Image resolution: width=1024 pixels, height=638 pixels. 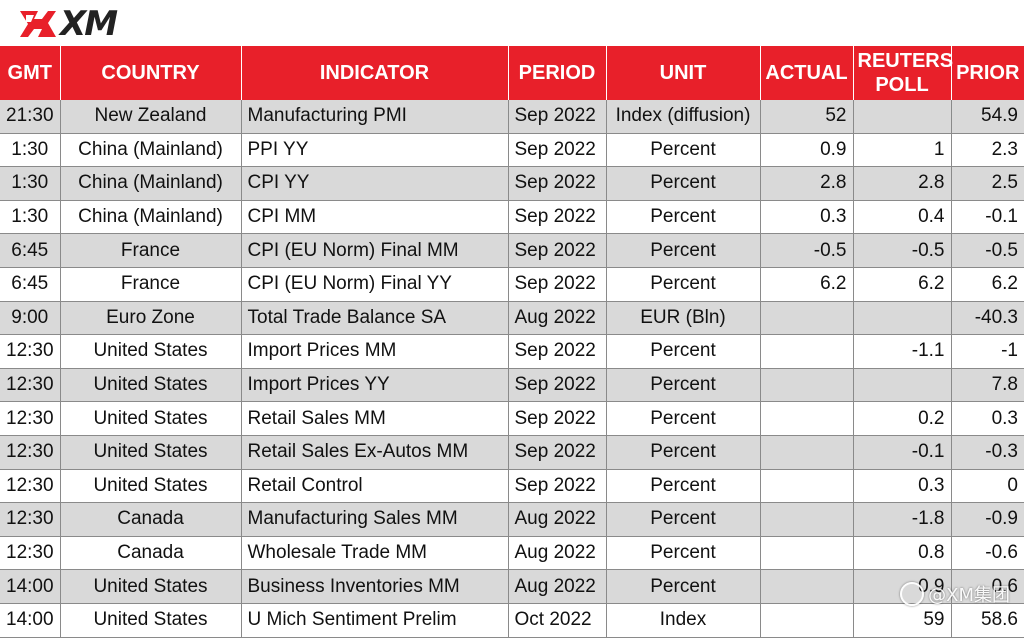 What do you see at coordinates (987, 620) in the screenshot?
I see `cell-prior: 58.6` at bounding box center [987, 620].